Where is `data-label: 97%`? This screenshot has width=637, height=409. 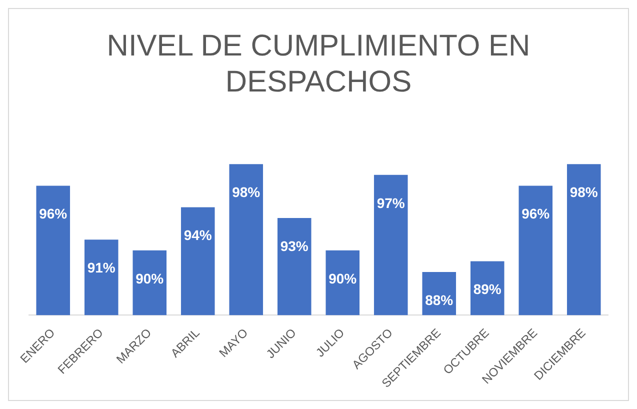 data-label: 97% is located at coordinates (391, 202).